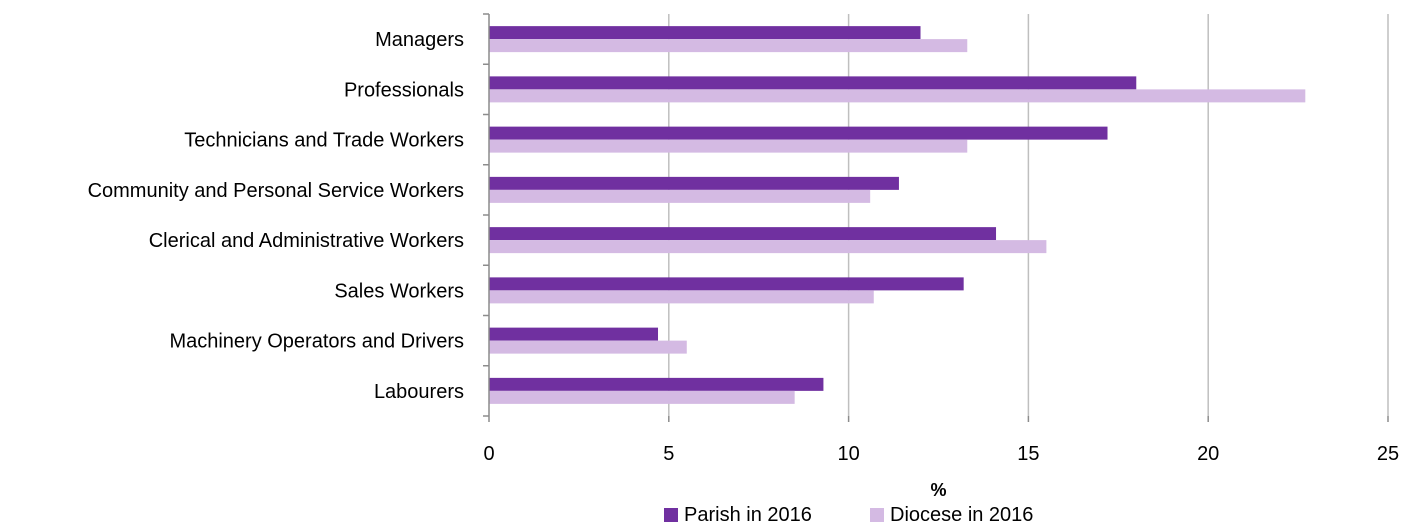 The height and width of the screenshot is (532, 1417). I want to click on legend-swatch-diocese, so click(877, 515).